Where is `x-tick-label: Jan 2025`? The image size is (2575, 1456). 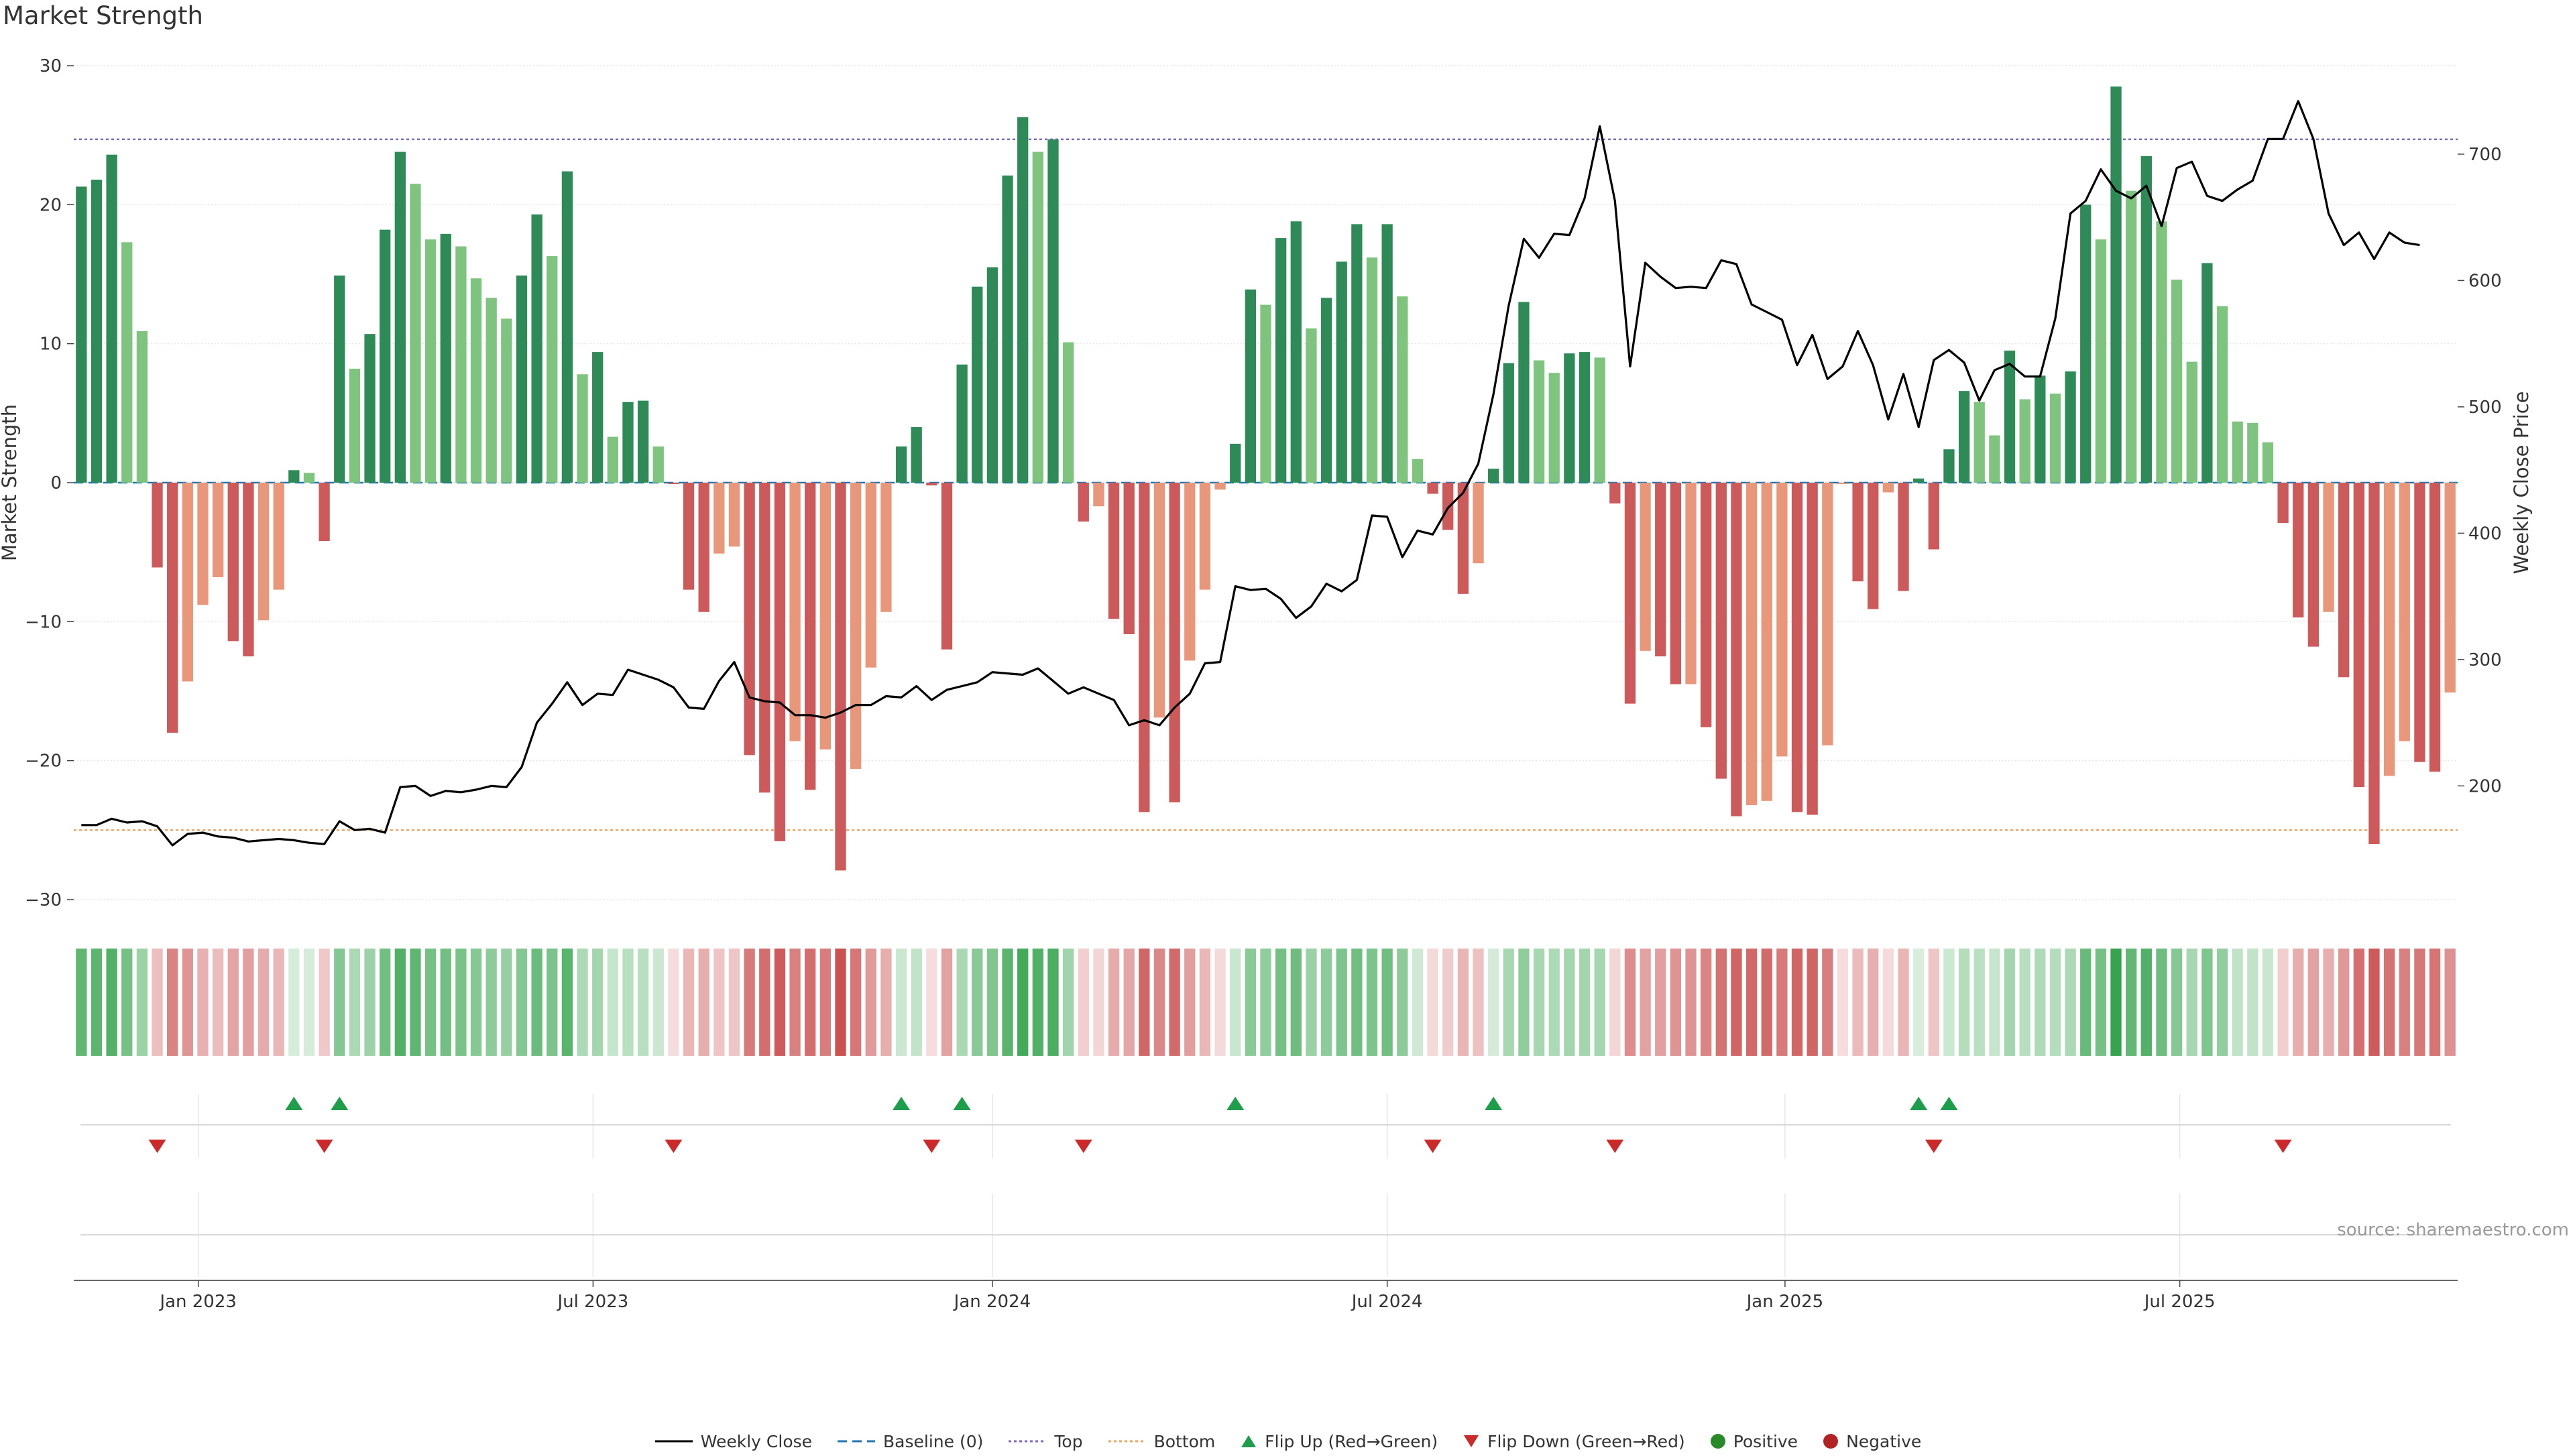 x-tick-label: Jan 2025 is located at coordinates (1785, 1302).